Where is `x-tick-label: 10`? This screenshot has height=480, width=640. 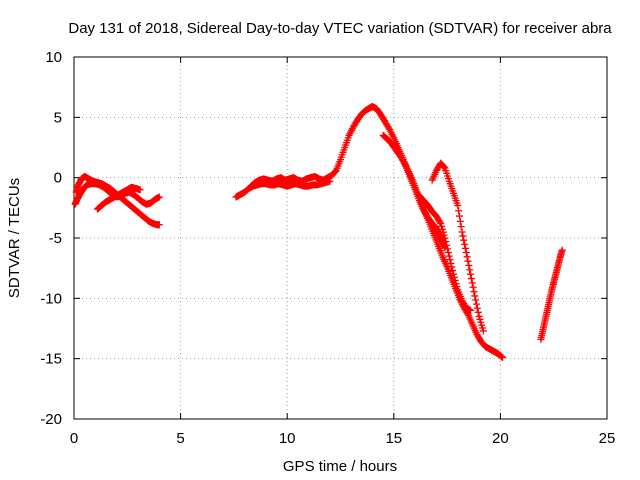 x-tick-label: 10 is located at coordinates (287, 438).